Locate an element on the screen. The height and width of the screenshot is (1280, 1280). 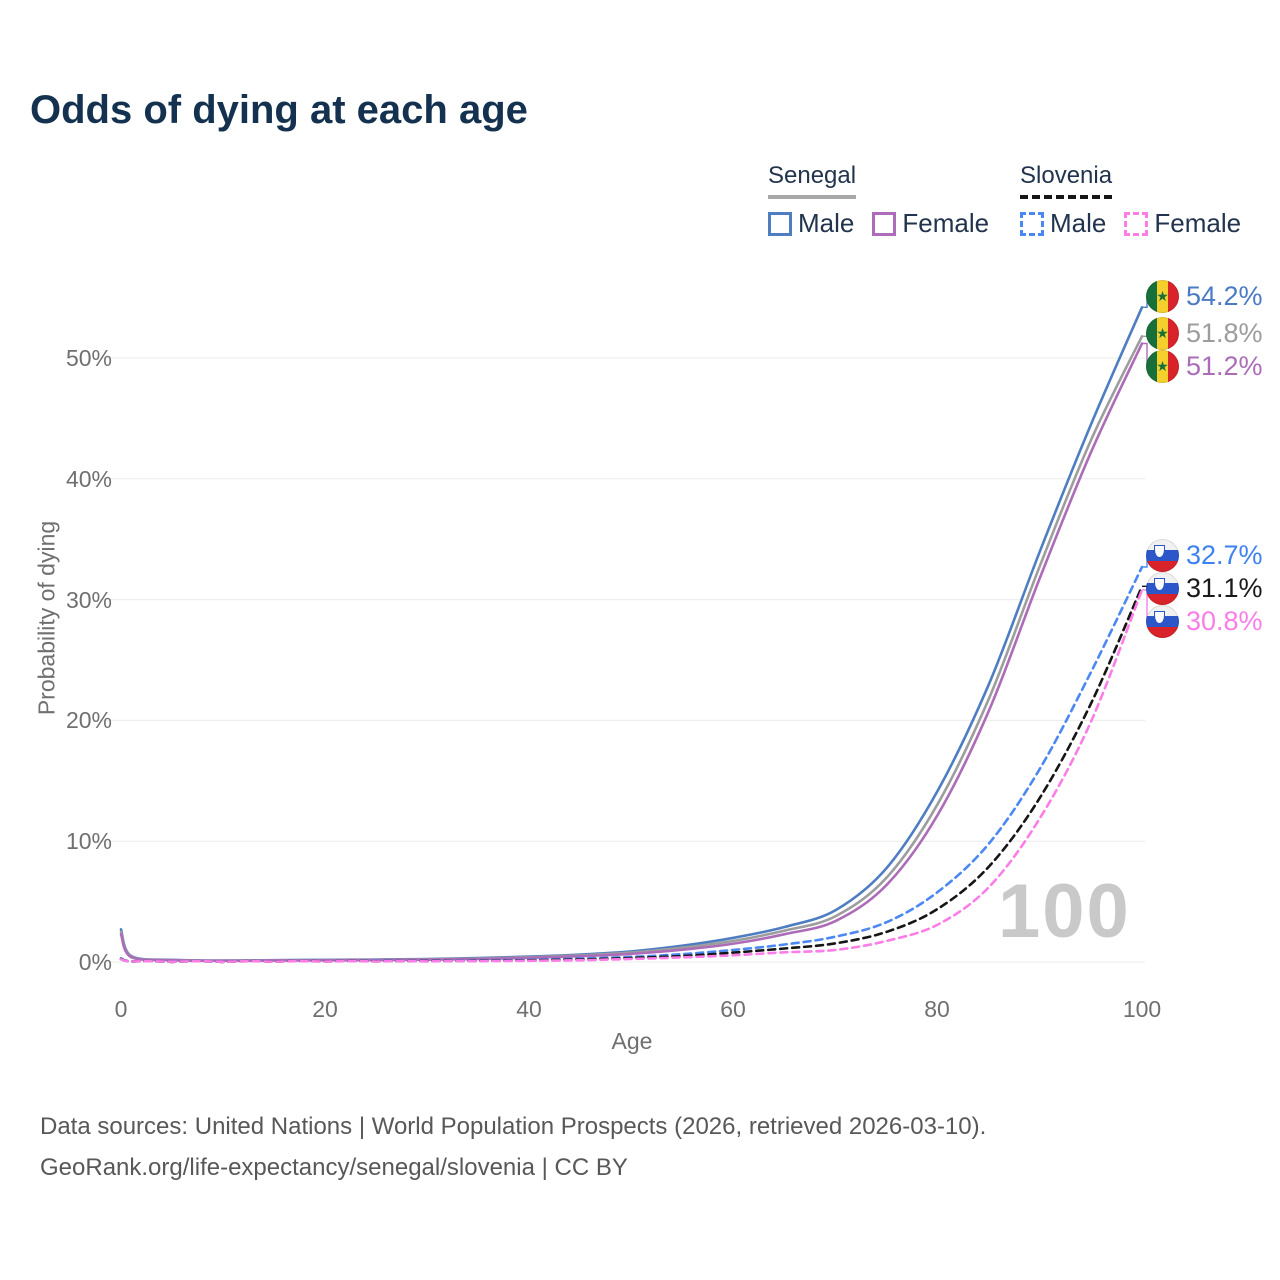
legend-group-senegal: Senegal Male Female is located at coordinates (887, 200).